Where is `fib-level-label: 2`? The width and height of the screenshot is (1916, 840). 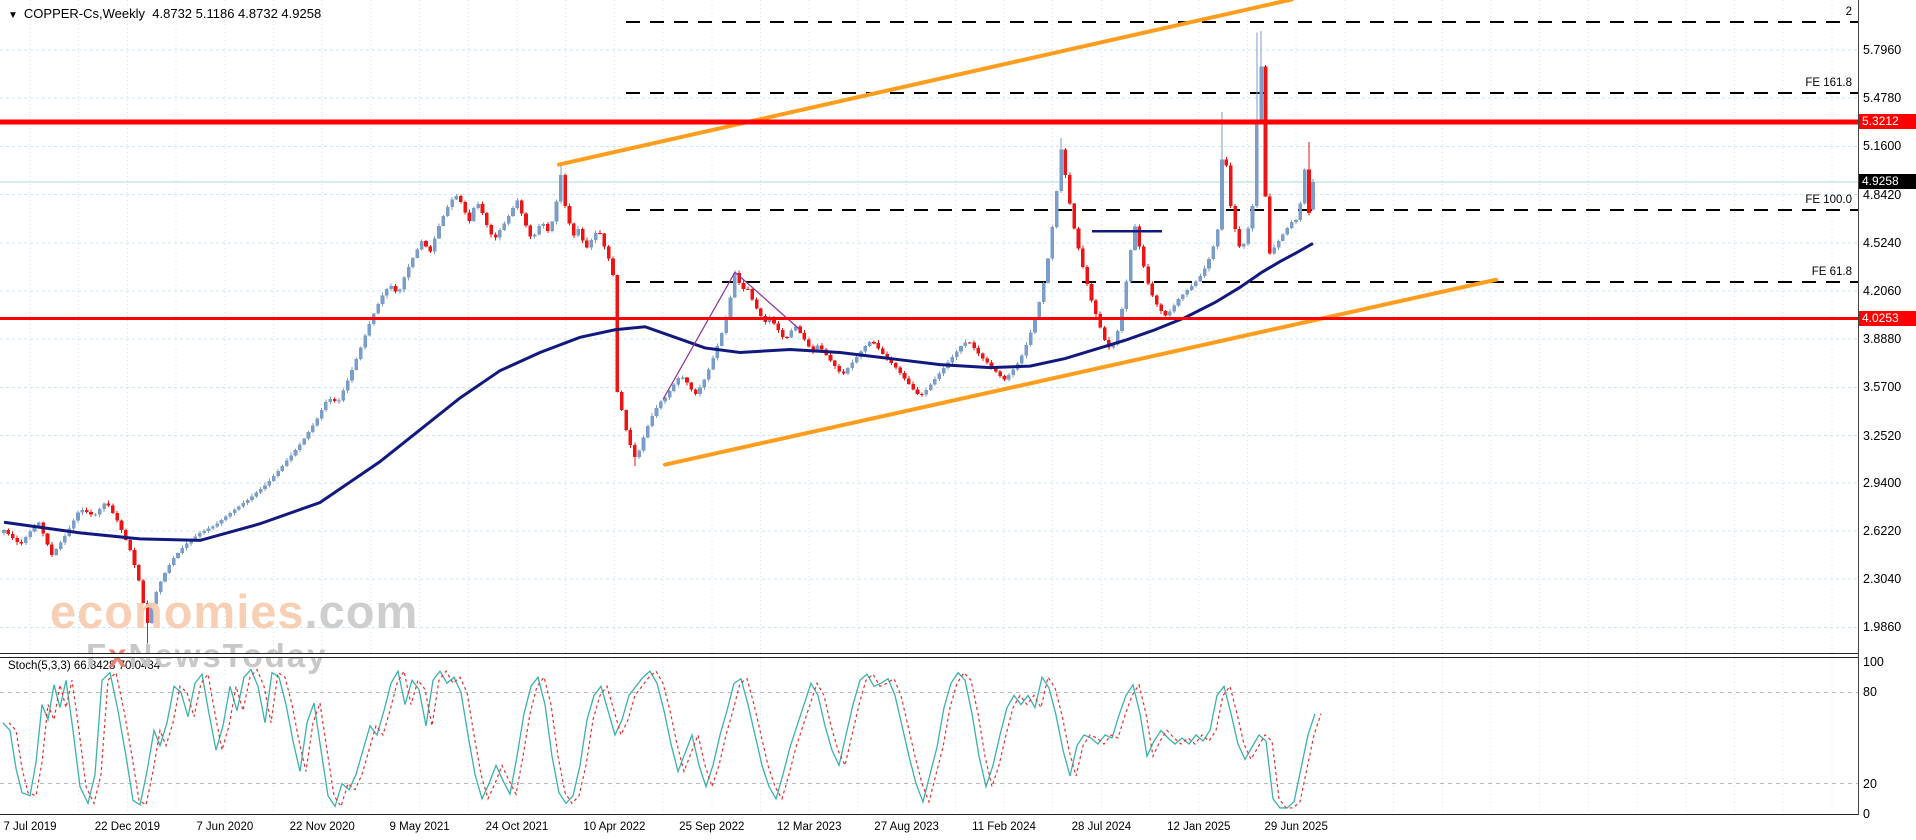
fib-level-label: 2 is located at coordinates (1848, 11).